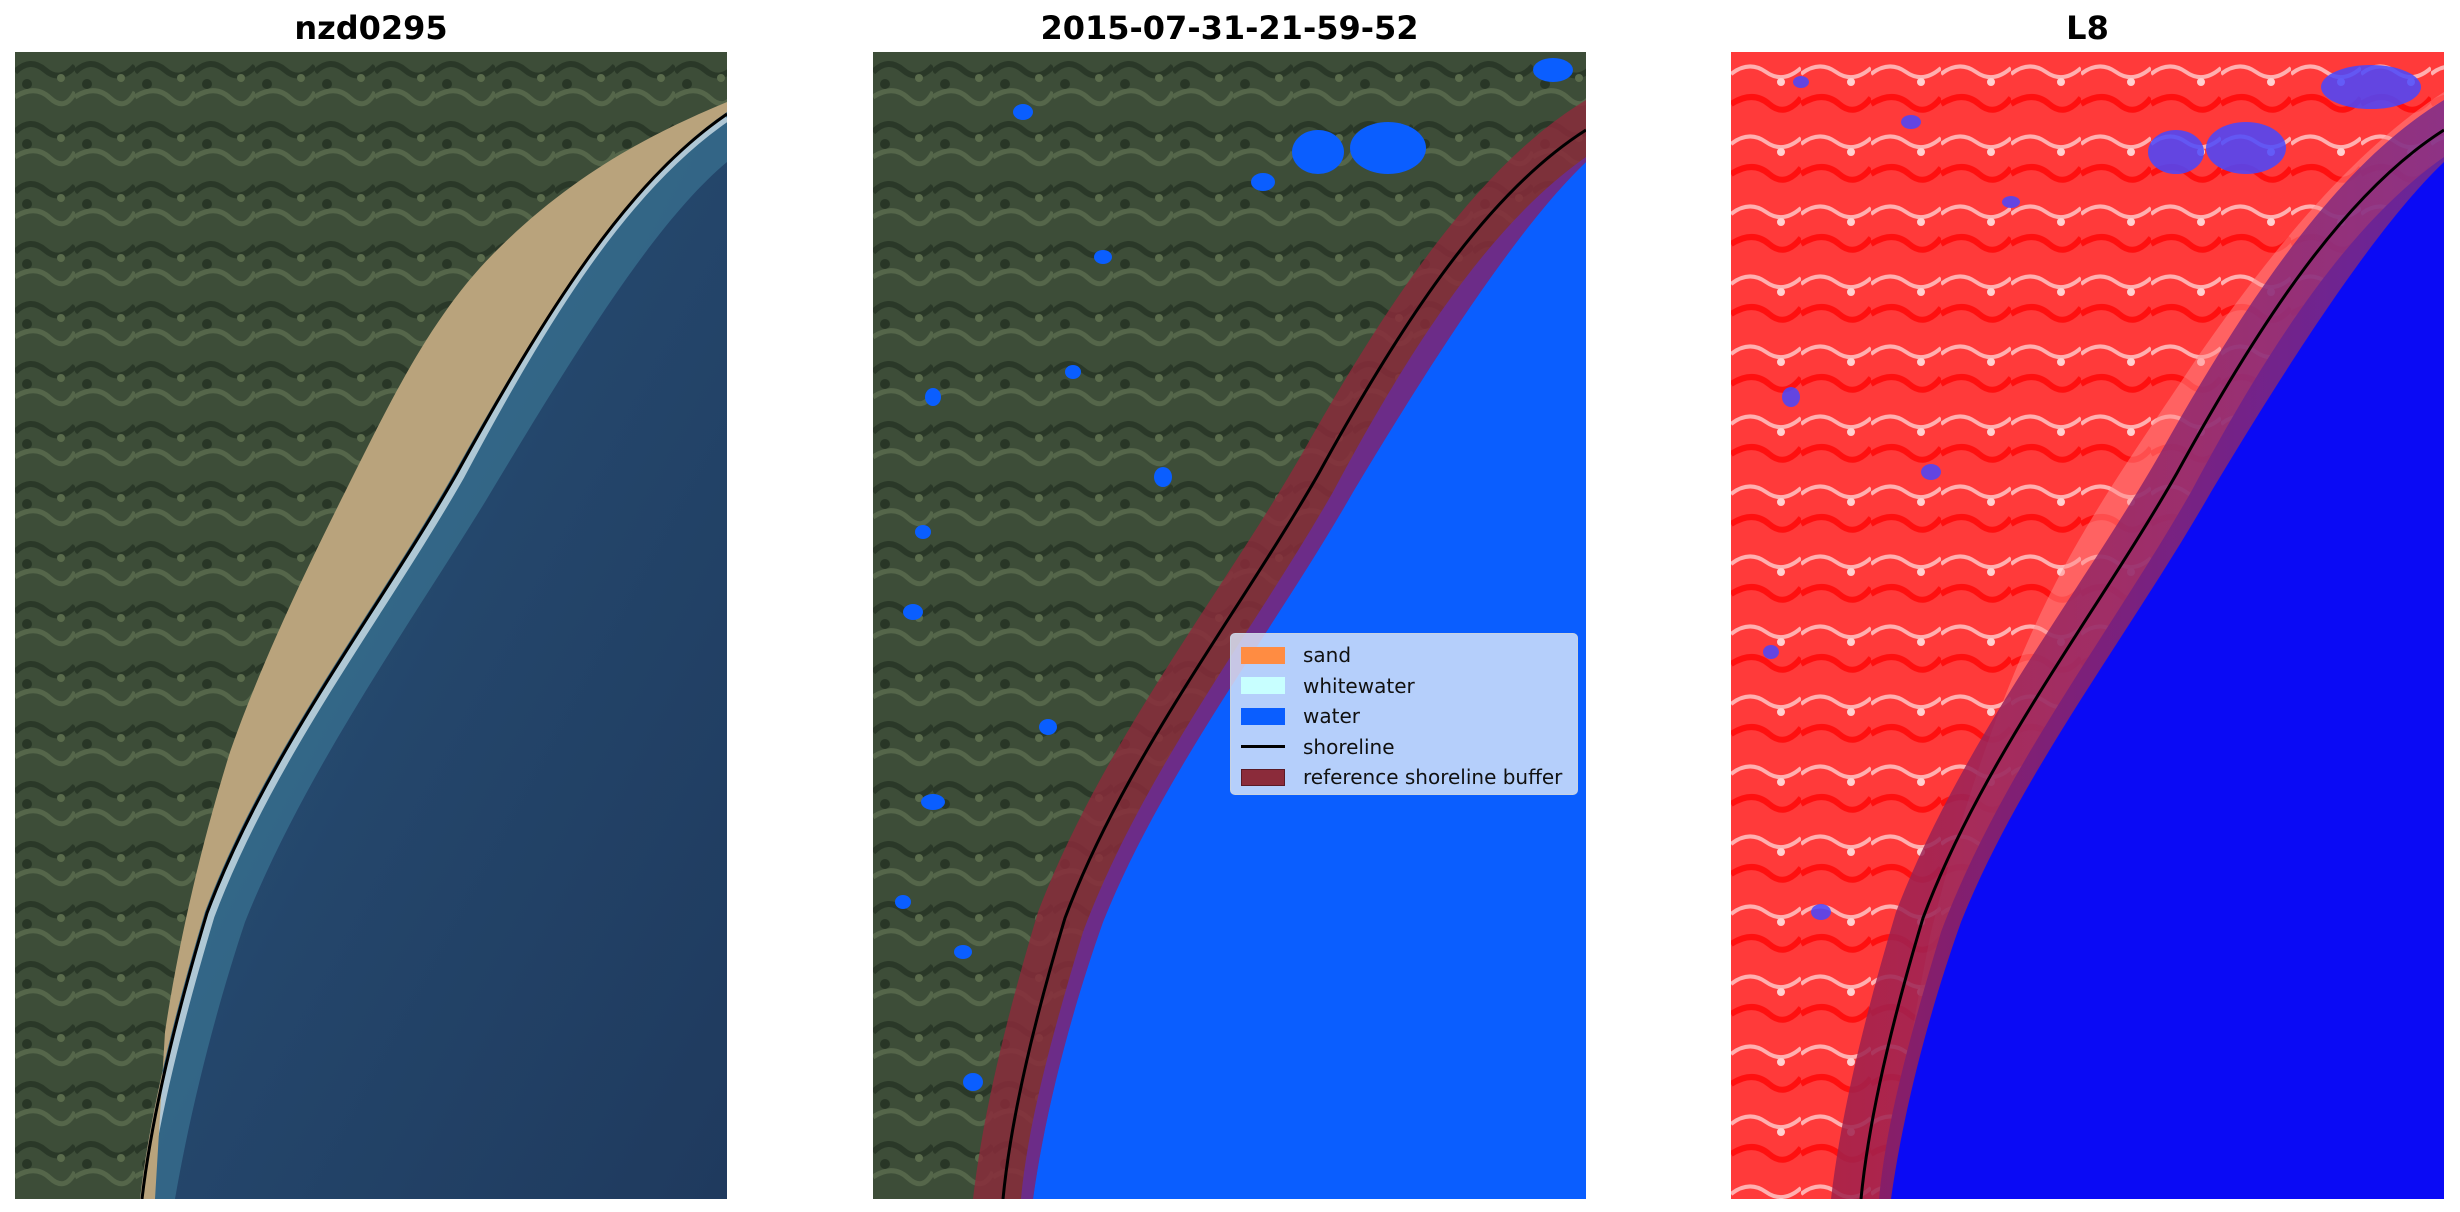  Describe the element at coordinates (1229, 28) in the screenshot. I see `panel-title-classified: 2015-07-31-21-59-52` at that location.